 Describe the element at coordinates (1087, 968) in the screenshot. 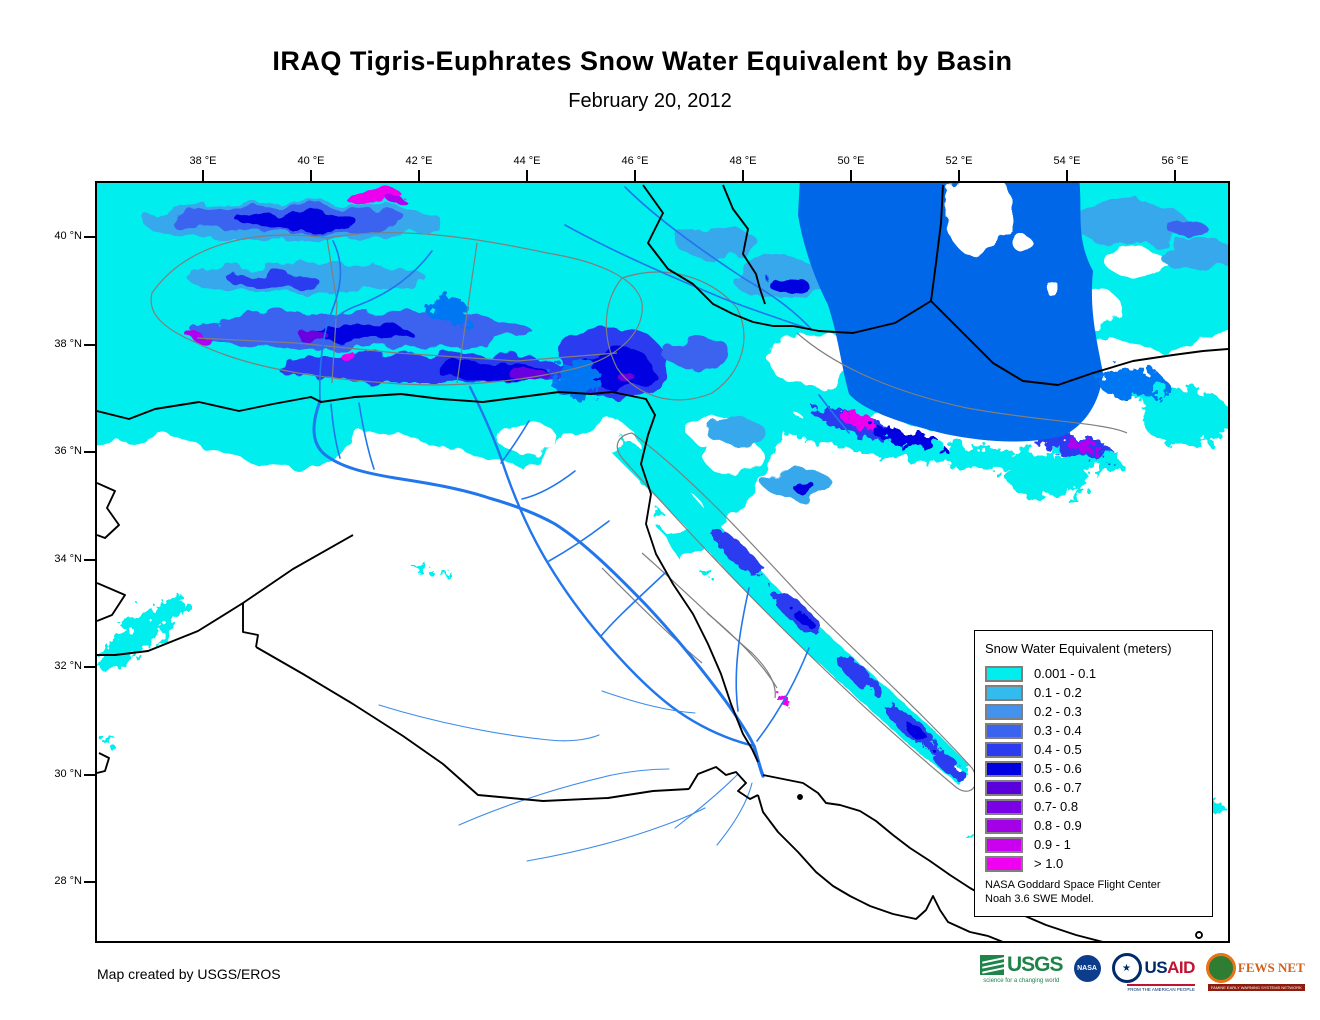

I see `nasa-logo-icon: NASA` at that location.